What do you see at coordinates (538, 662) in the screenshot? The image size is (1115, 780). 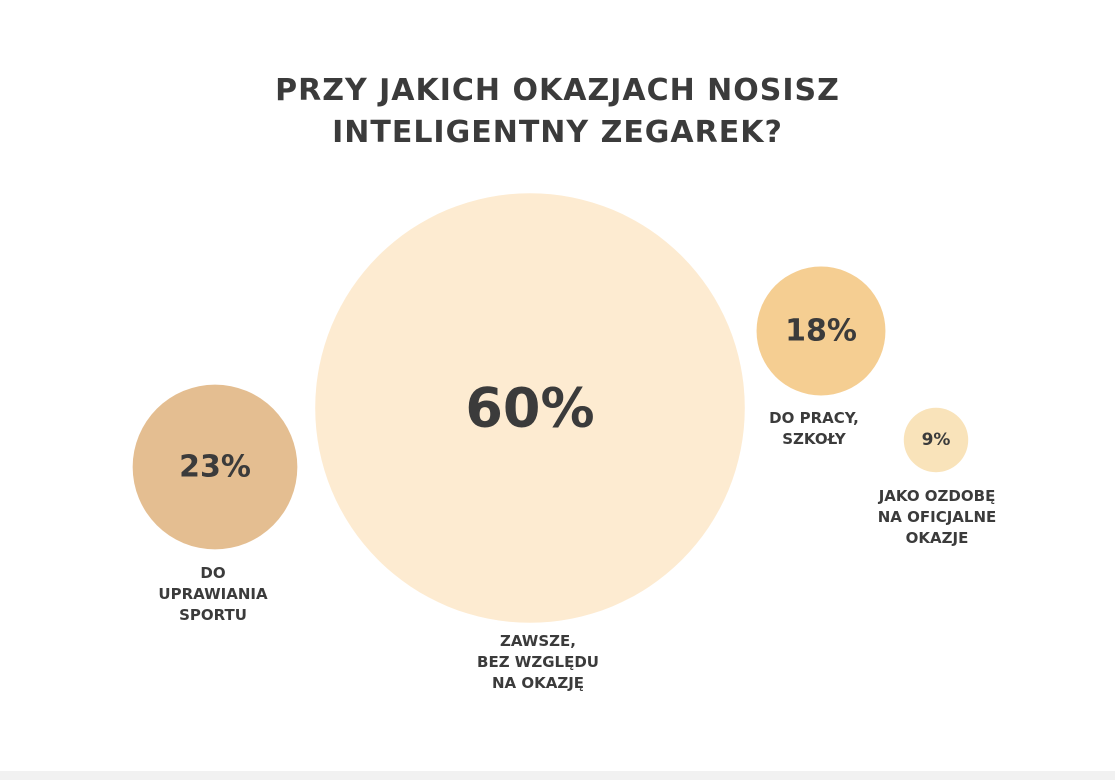 I see `category-label: ZAWSZE, BEZ WZGLĘDU NA OKAZJĘ` at bounding box center [538, 662].